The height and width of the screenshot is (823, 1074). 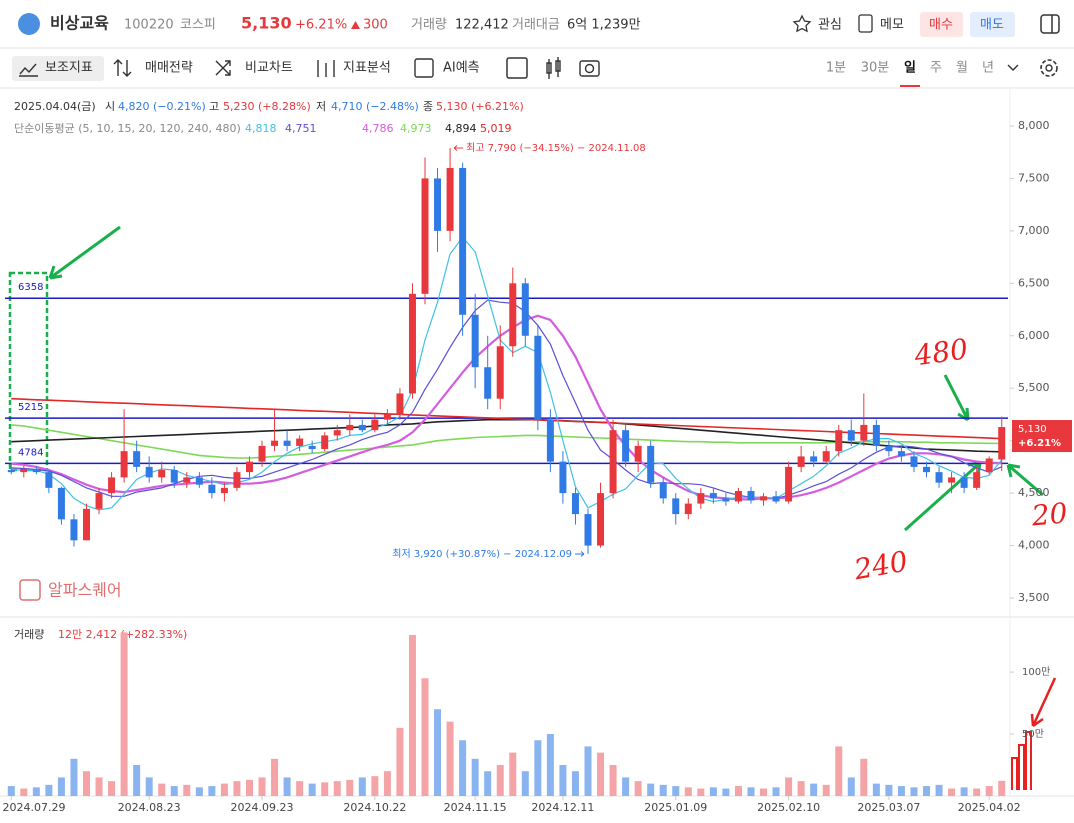 What do you see at coordinates (910, 68) in the screenshot?
I see `period-button: 일` at bounding box center [910, 68].